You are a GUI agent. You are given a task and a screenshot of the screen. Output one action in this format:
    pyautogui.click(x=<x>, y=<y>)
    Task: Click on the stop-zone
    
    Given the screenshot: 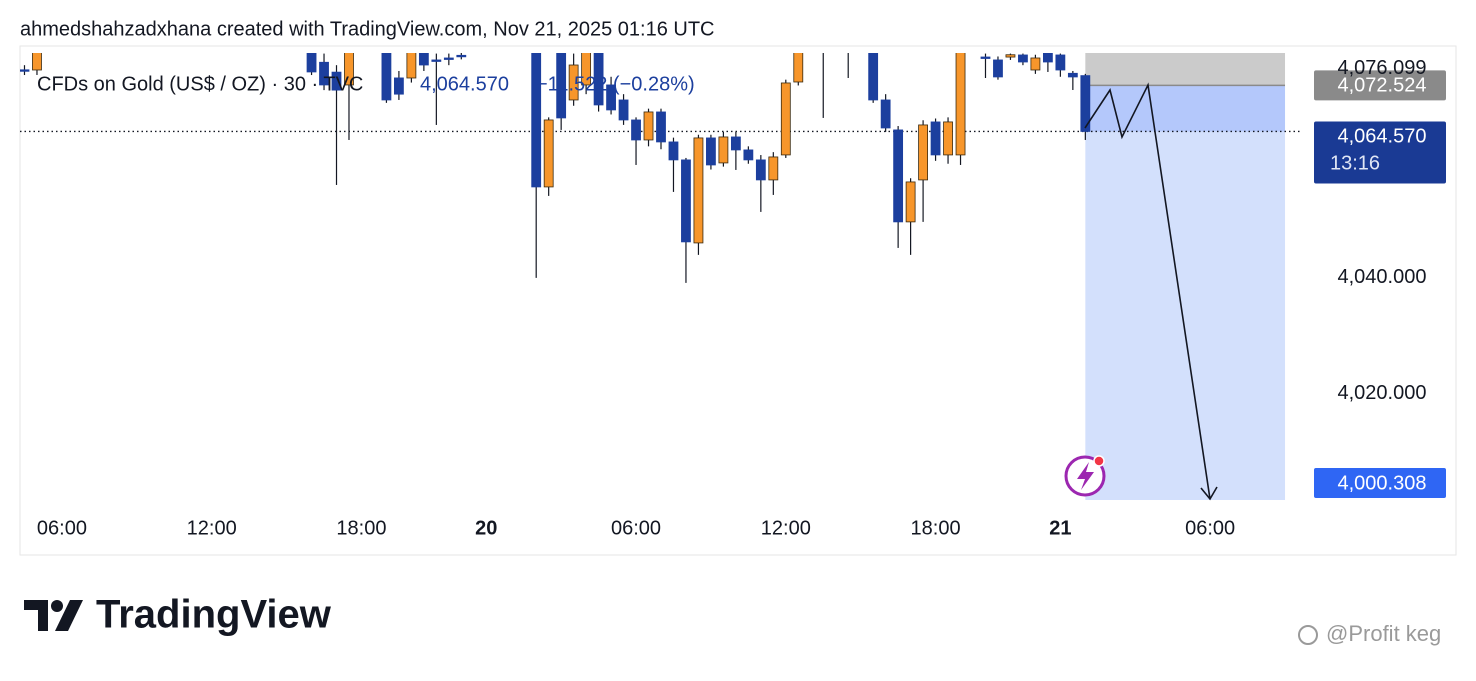 What is the action you would take?
    pyautogui.click(x=1185, y=69)
    